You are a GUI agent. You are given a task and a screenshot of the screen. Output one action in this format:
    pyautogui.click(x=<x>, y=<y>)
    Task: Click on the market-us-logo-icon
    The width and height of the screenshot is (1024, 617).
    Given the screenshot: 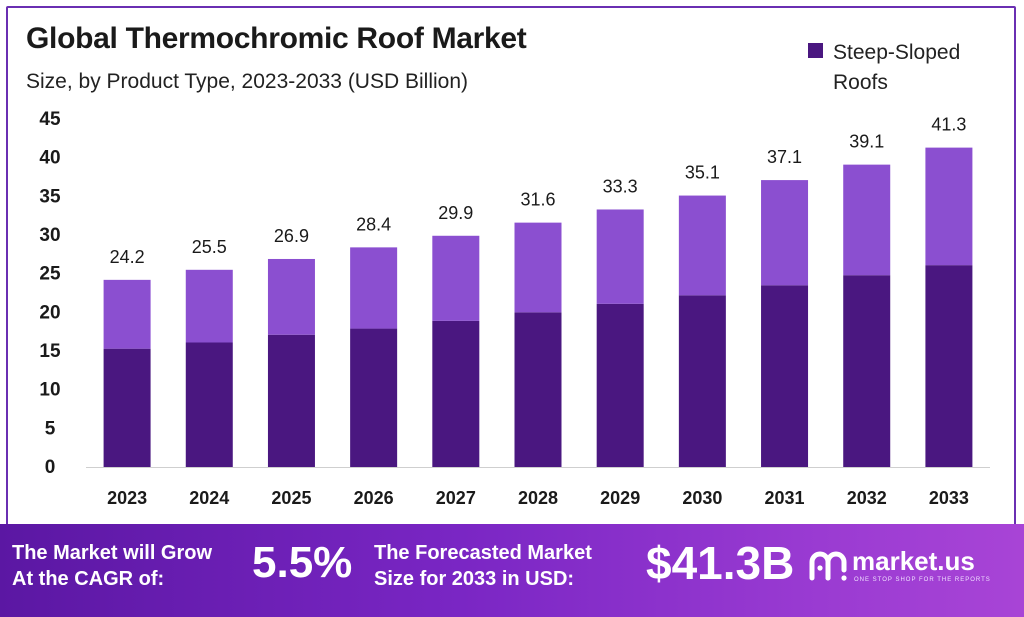 What is the action you would take?
    pyautogui.click(x=828, y=566)
    